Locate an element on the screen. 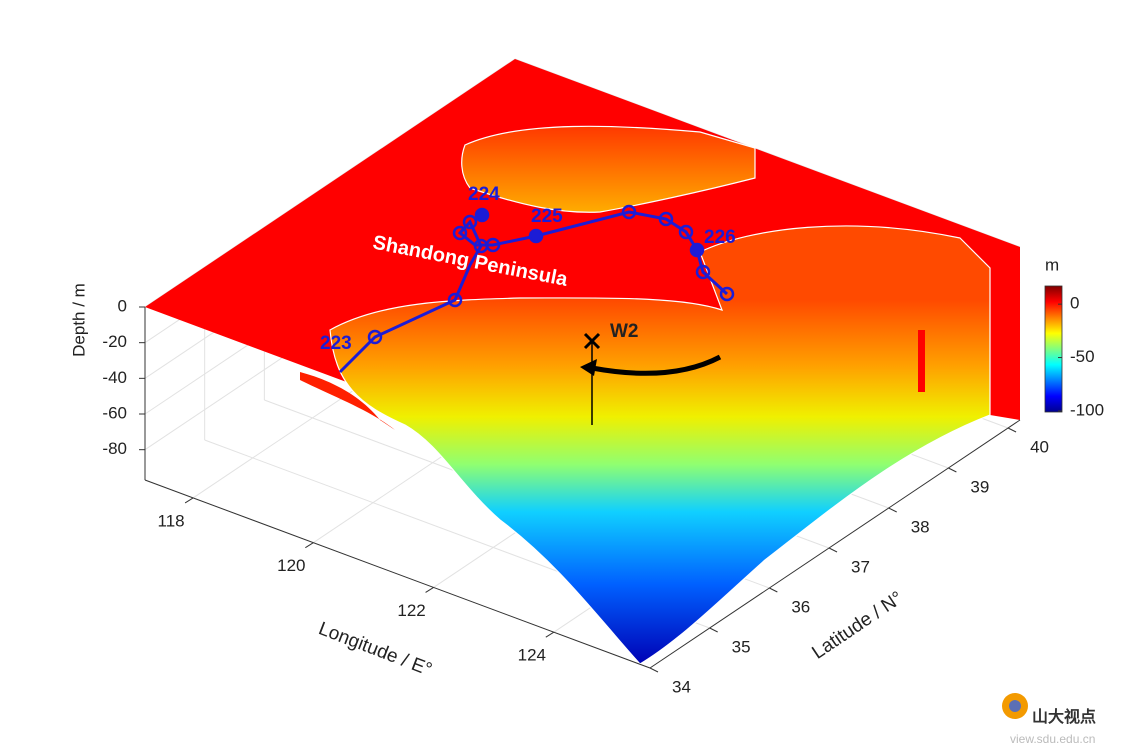 The image size is (1125, 750). y-tick-label: 40 is located at coordinates (1039, 446).